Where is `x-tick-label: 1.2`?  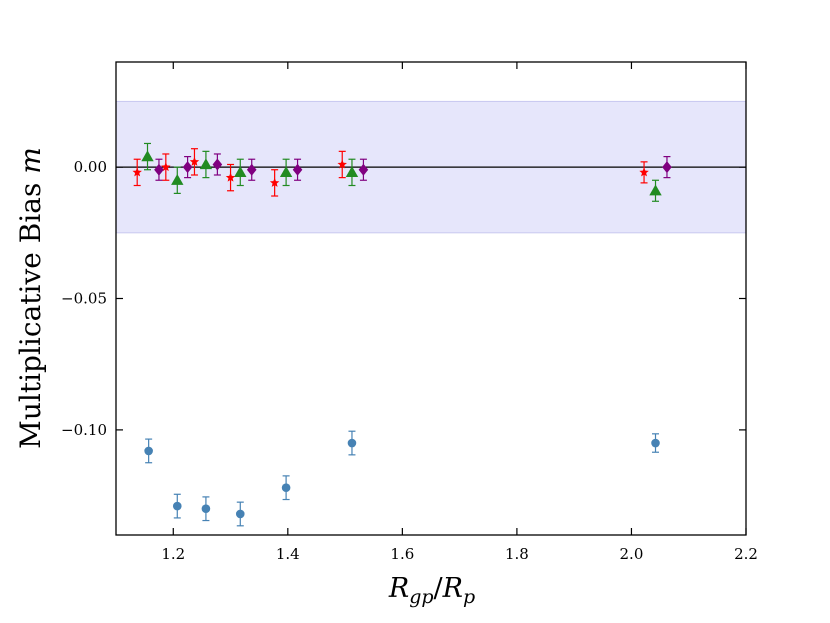 x-tick-label: 1.2 is located at coordinates (173, 554).